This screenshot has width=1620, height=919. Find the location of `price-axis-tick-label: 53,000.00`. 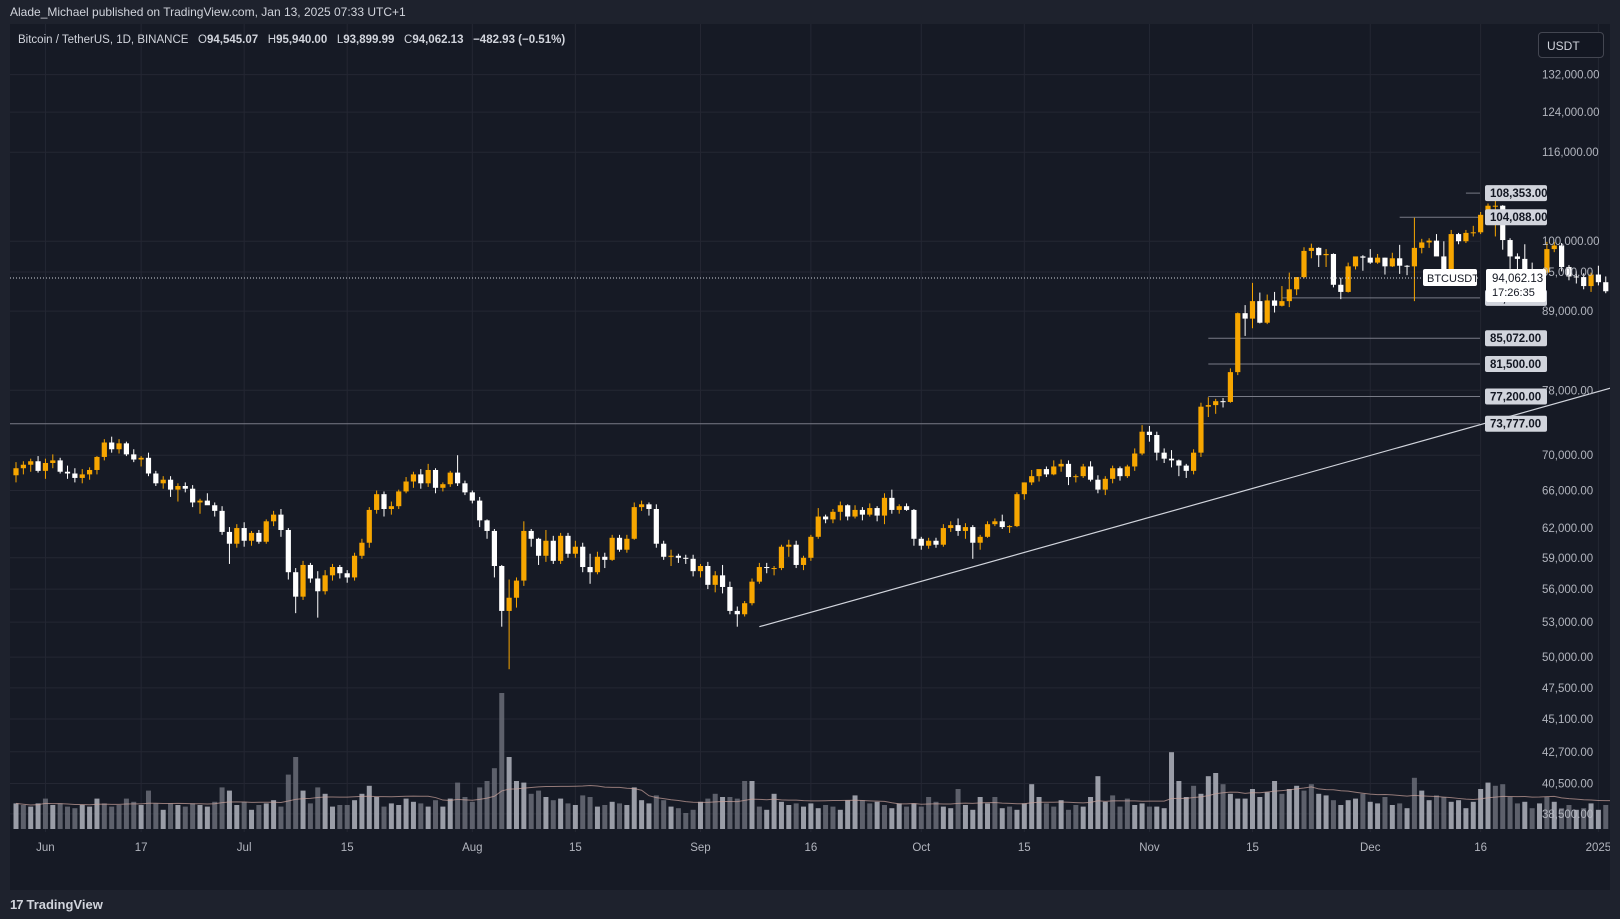

price-axis-tick-label: 53,000.00 is located at coordinates (1567, 623).